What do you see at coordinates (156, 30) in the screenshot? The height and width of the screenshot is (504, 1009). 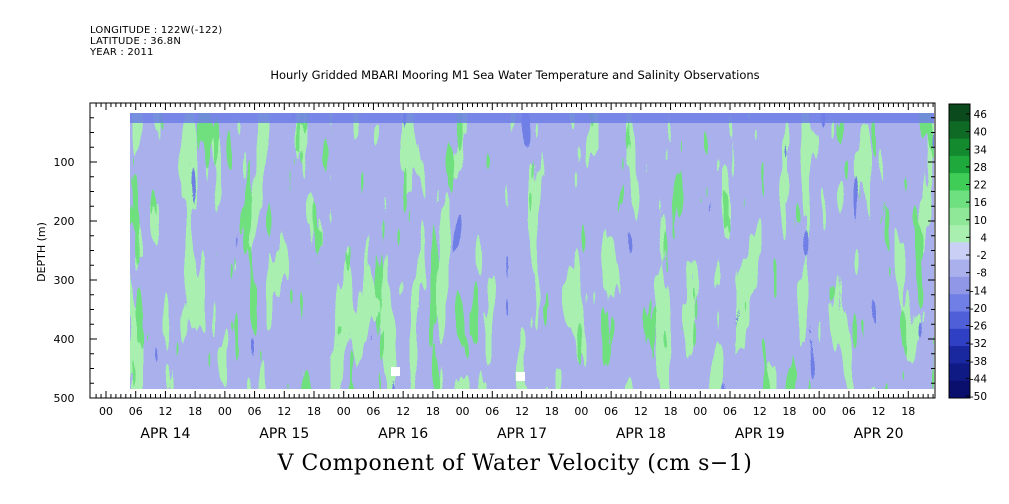 I see `longitude-label: LONGITUDE : 122W(-122)` at bounding box center [156, 30].